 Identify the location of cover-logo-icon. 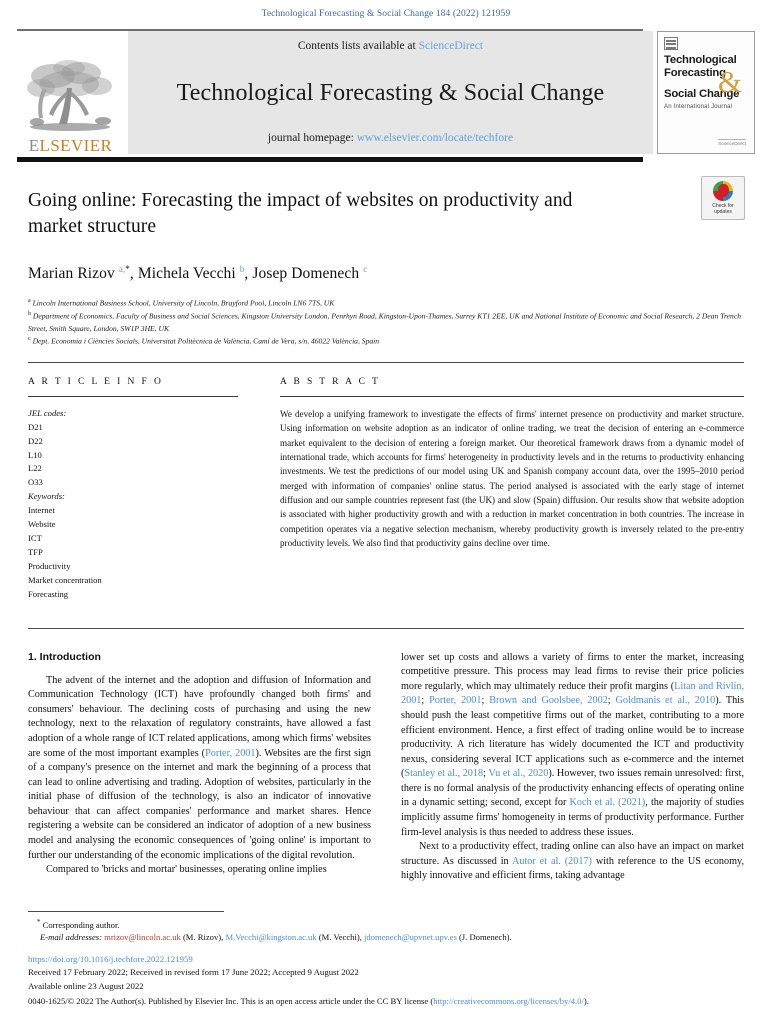
(671, 43).